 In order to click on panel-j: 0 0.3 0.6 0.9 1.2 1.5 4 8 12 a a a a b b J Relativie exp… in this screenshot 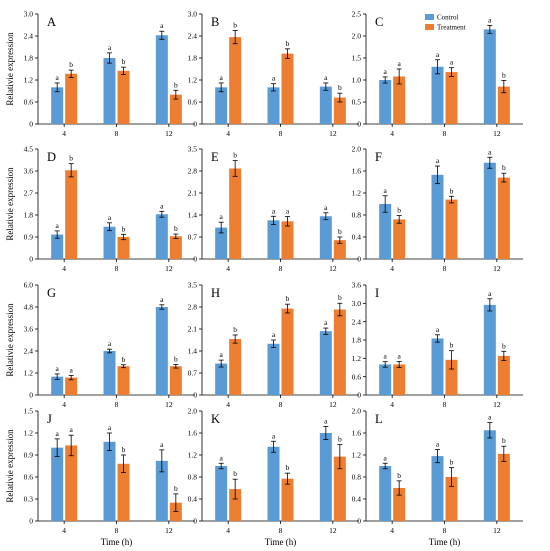, I will do `click(100, 477)`.